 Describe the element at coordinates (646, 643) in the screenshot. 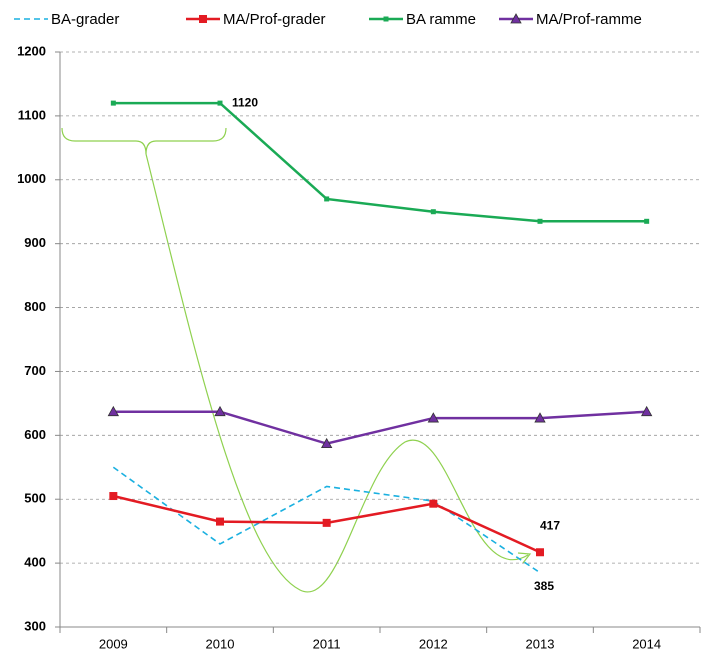

I see `x-tick-label: 2014` at that location.